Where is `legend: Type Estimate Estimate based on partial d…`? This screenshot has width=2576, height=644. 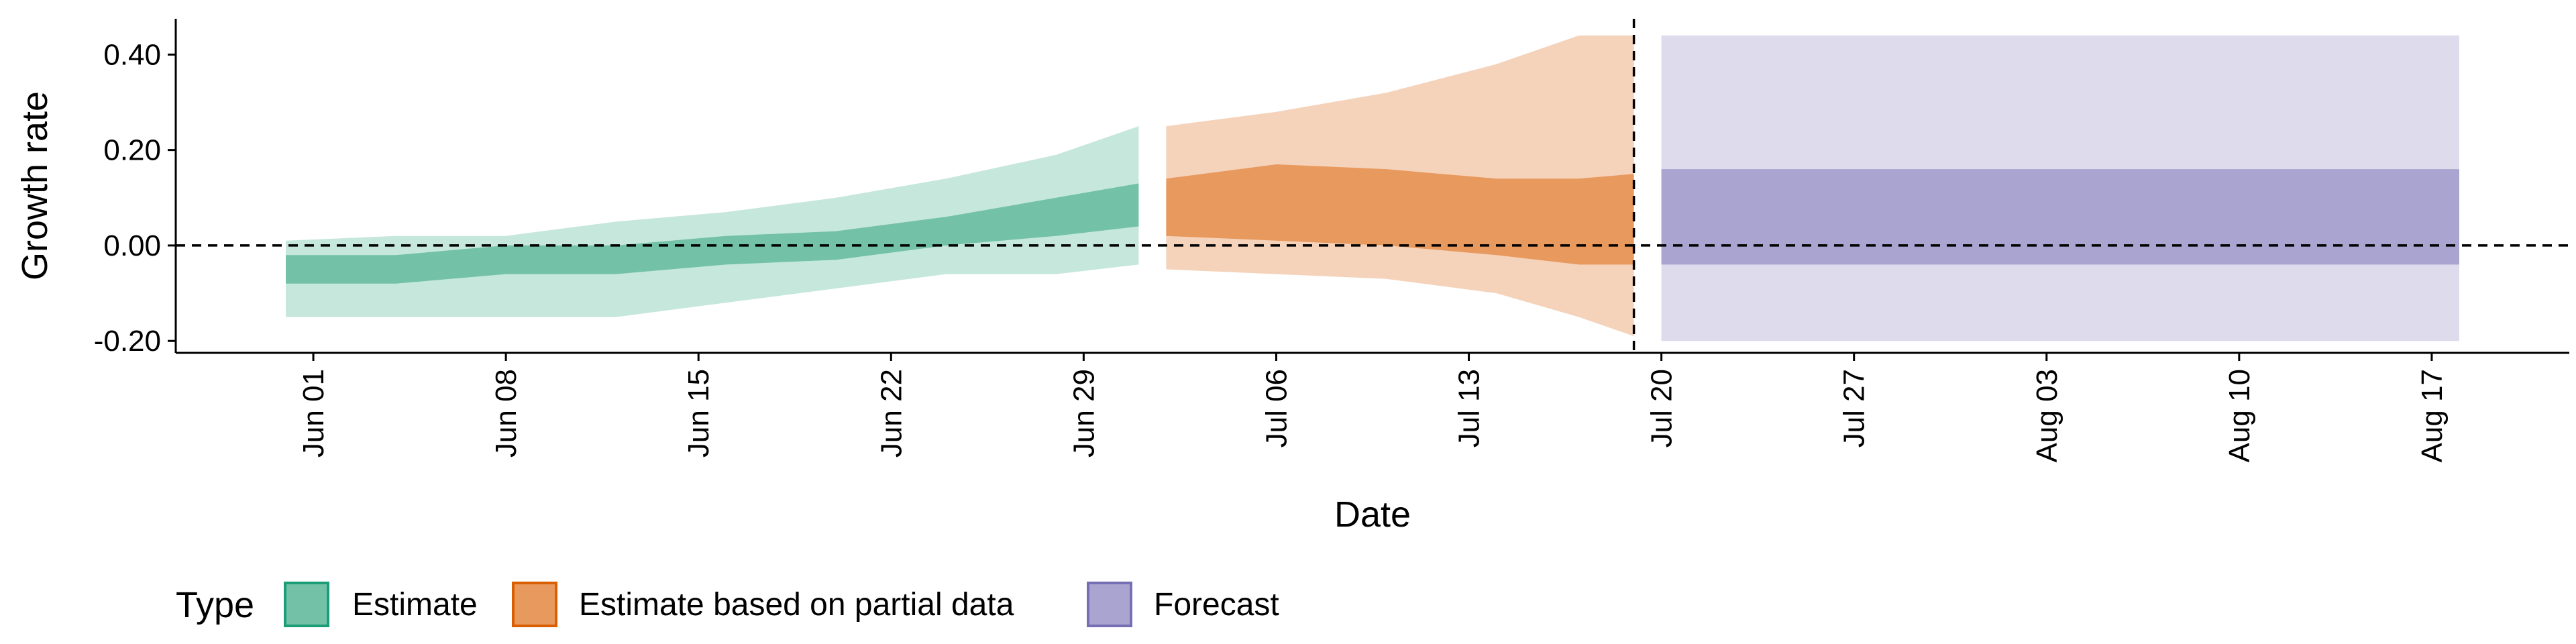 legend: Type Estimate Estimate based on partial d… is located at coordinates (727, 604).